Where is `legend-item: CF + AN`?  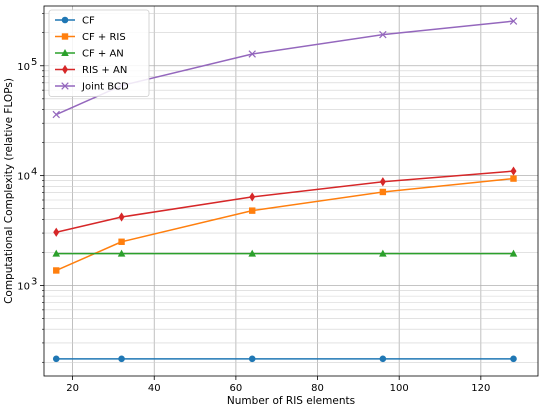
legend-item: CF + AN is located at coordinates (89, 54).